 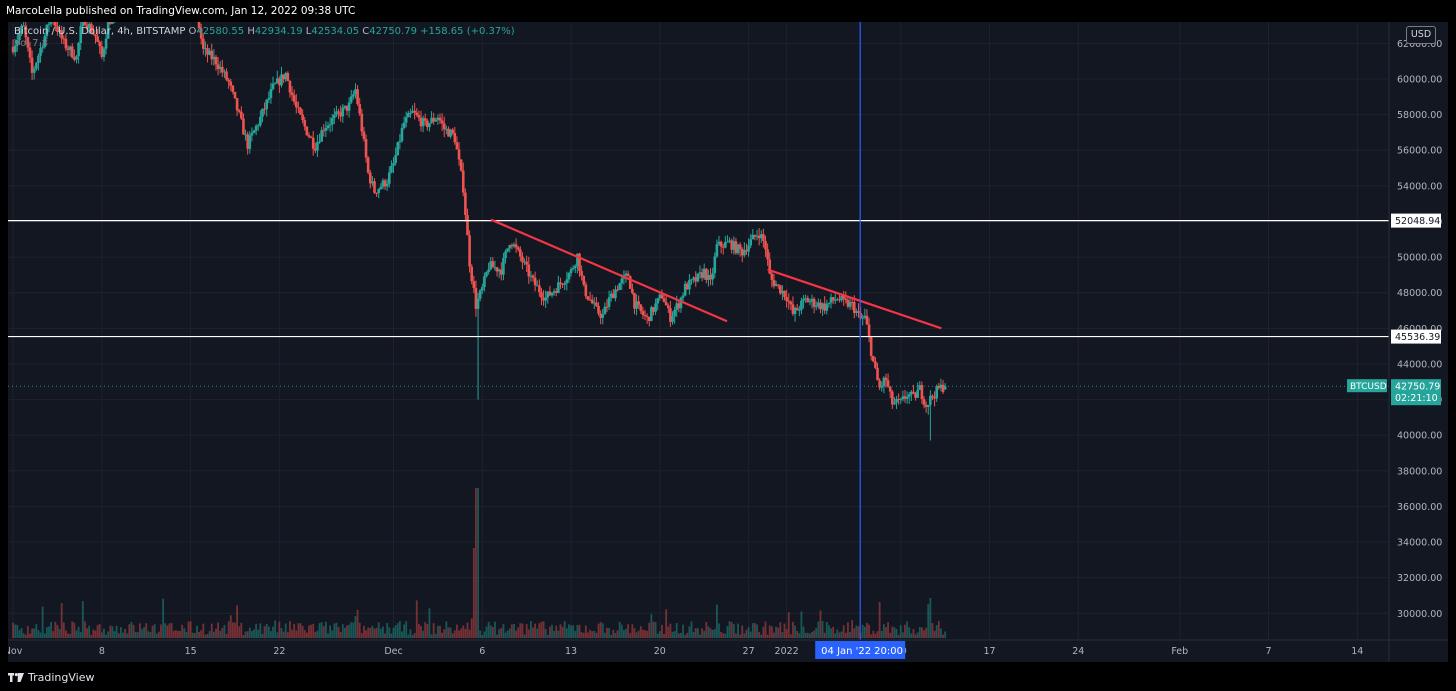 I want to click on legend-volume: Vol 7.8, so click(x=264, y=44).